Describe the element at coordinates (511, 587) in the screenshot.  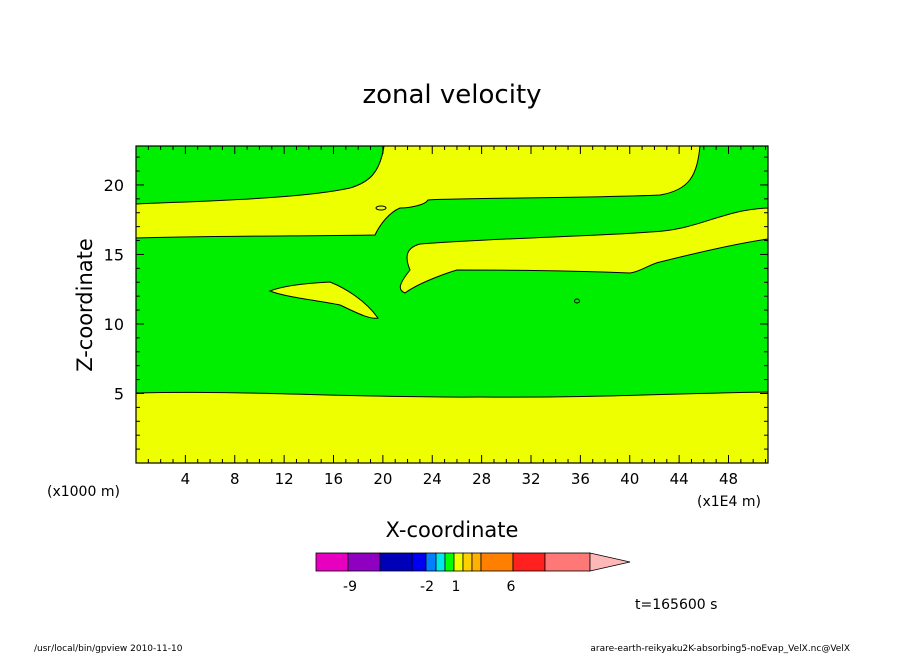
I see `colorbar-label: 6` at that location.